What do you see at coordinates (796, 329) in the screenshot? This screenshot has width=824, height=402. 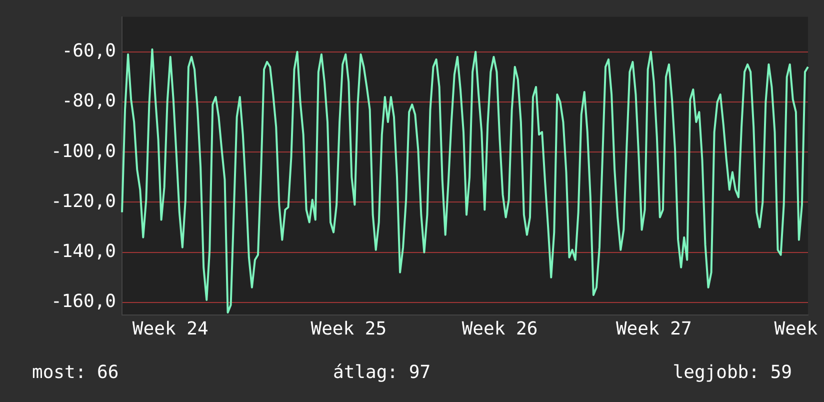 I see `x-tick-label: Week` at bounding box center [796, 329].